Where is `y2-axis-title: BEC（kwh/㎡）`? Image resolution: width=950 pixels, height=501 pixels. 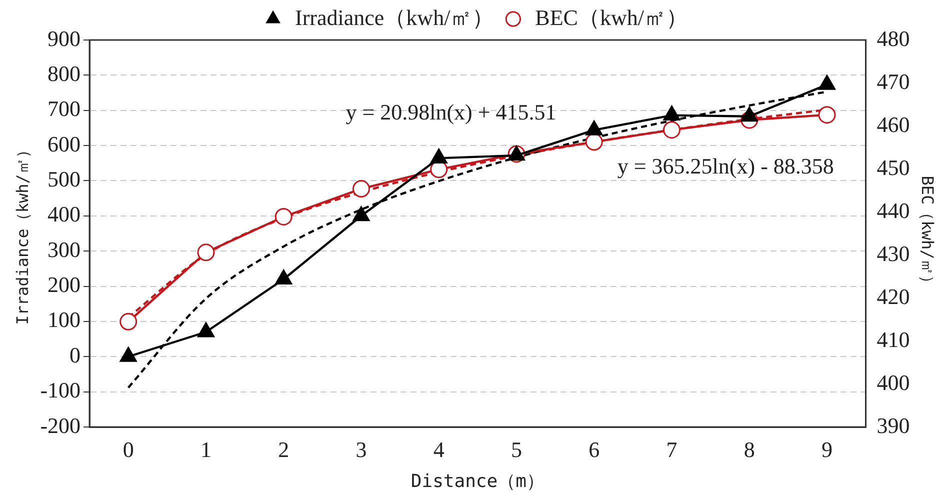
y2-axis-title: BEC（kwh/㎡） is located at coordinates (928, 234).